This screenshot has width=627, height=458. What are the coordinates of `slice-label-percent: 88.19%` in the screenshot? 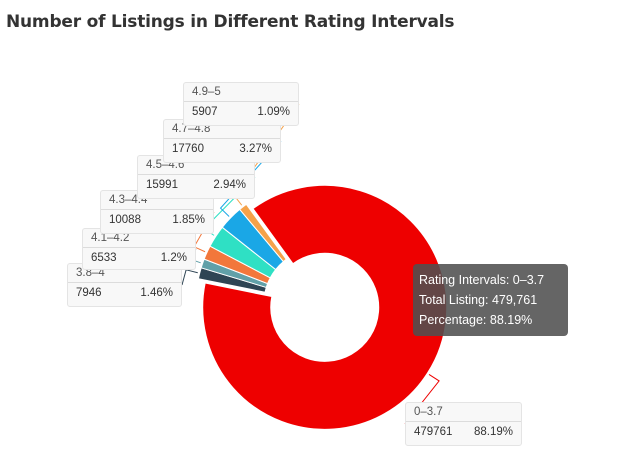 It's located at (493, 432).